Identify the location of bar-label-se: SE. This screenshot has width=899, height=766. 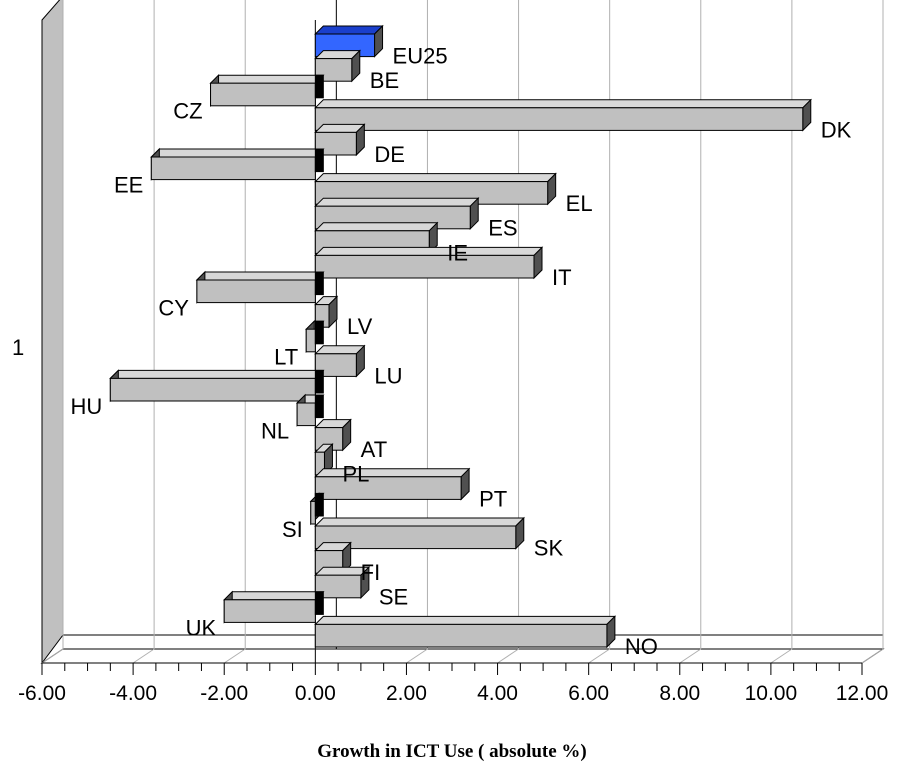
(393, 597).